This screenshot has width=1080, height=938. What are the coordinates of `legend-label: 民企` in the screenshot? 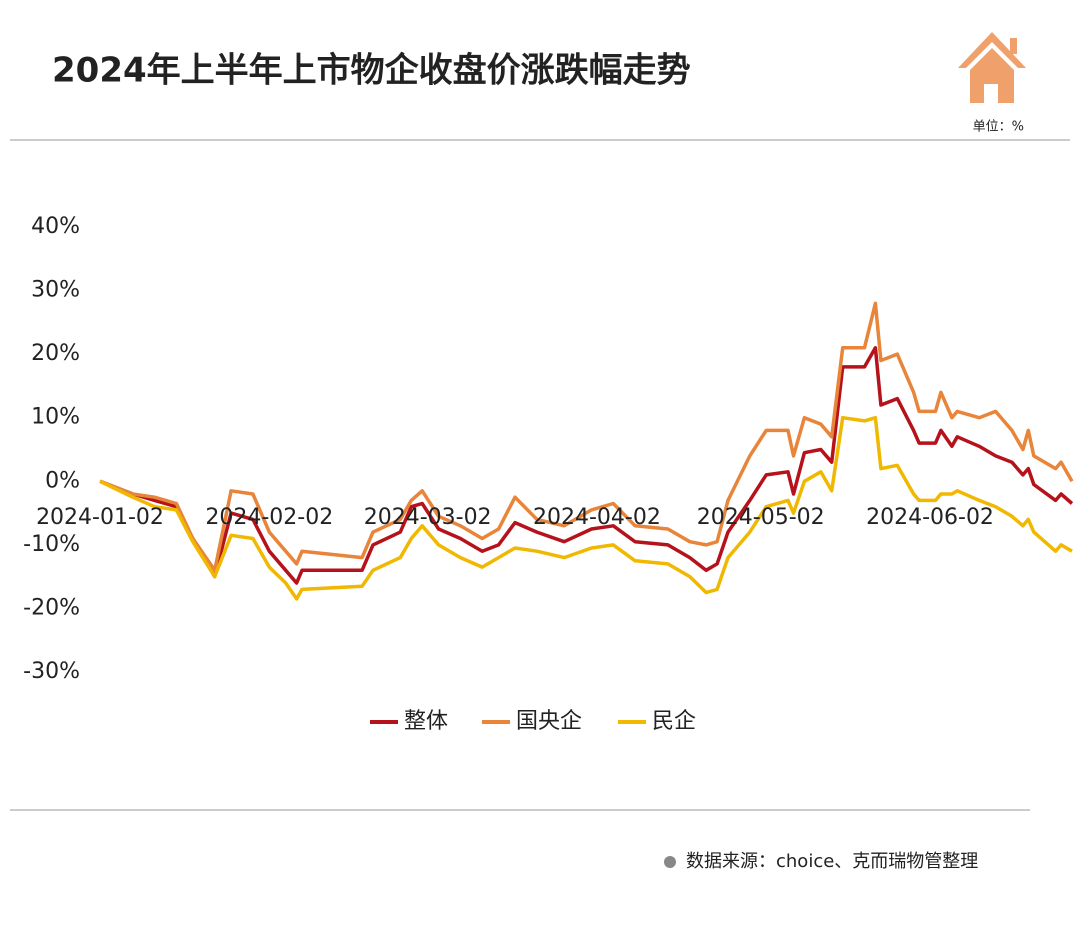 It's located at (674, 721).